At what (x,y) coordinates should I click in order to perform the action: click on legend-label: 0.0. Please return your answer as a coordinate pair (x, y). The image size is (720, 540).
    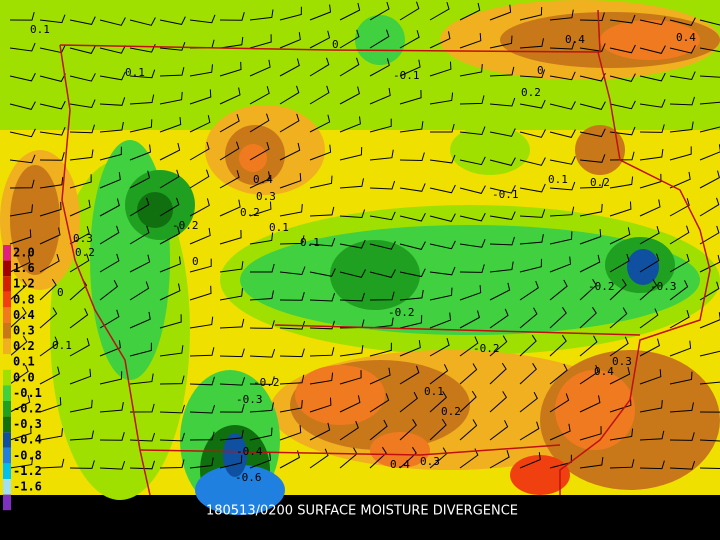
    Looking at the image, I should click on (24, 377).